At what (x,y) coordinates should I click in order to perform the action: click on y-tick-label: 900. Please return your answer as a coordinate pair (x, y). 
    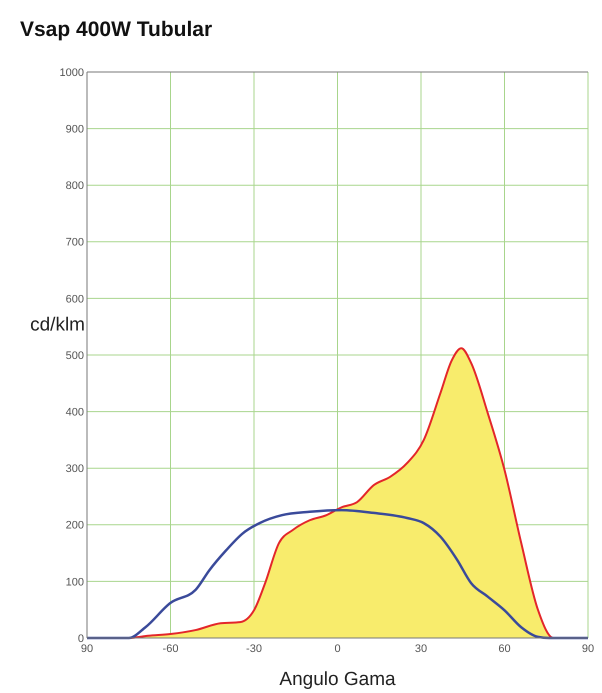
    Looking at the image, I should click on (75, 129).